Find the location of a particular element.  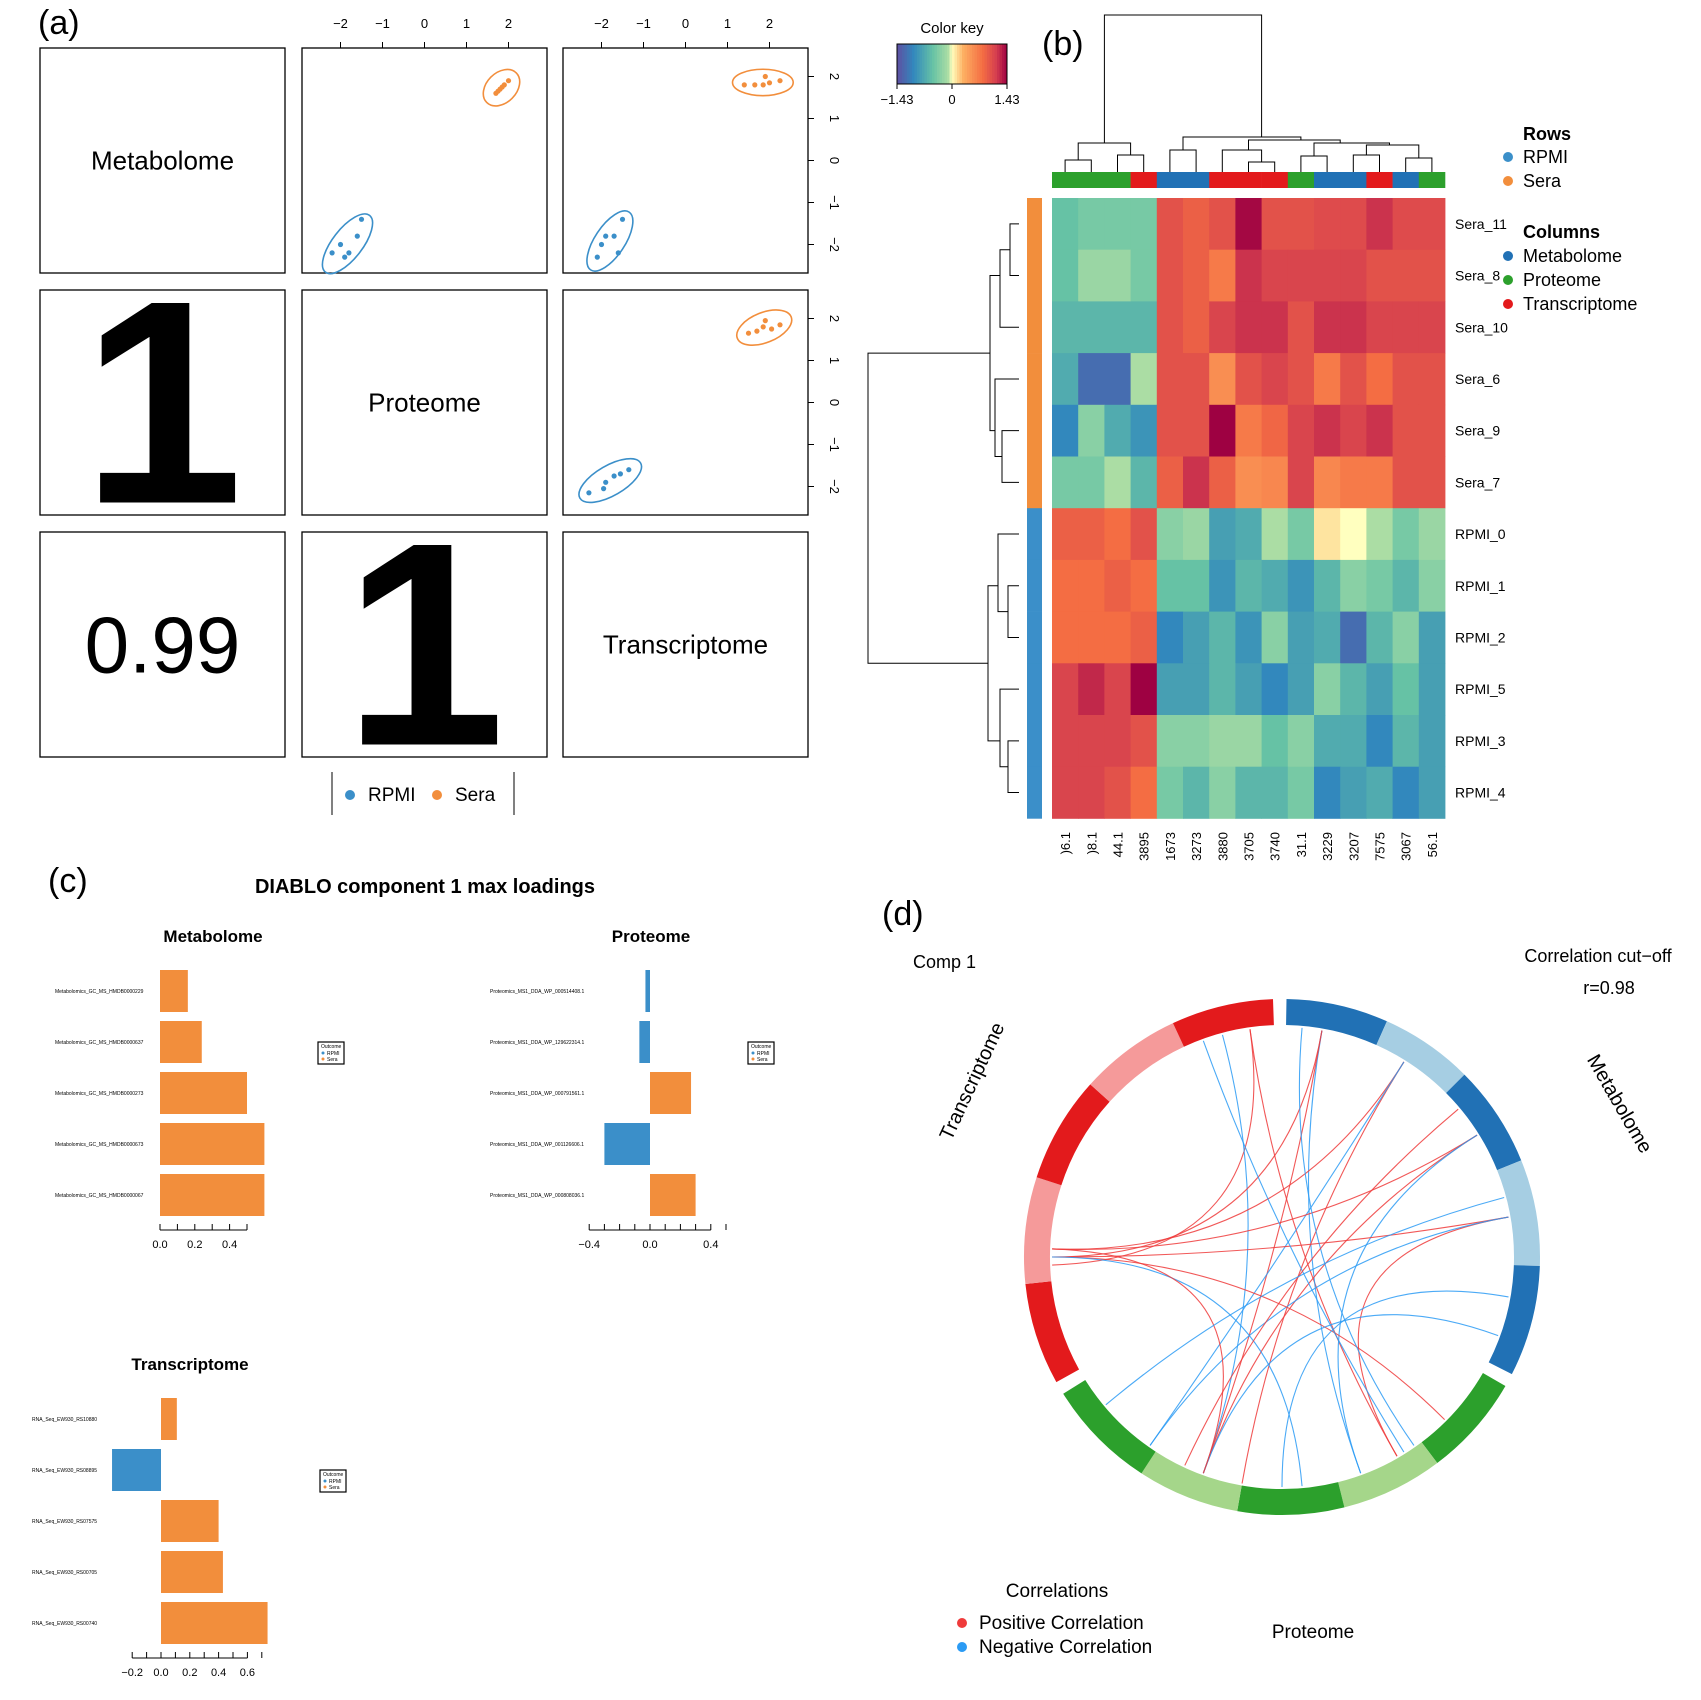

outcome-legend-label: RPMI is located at coordinates (333, 1054).